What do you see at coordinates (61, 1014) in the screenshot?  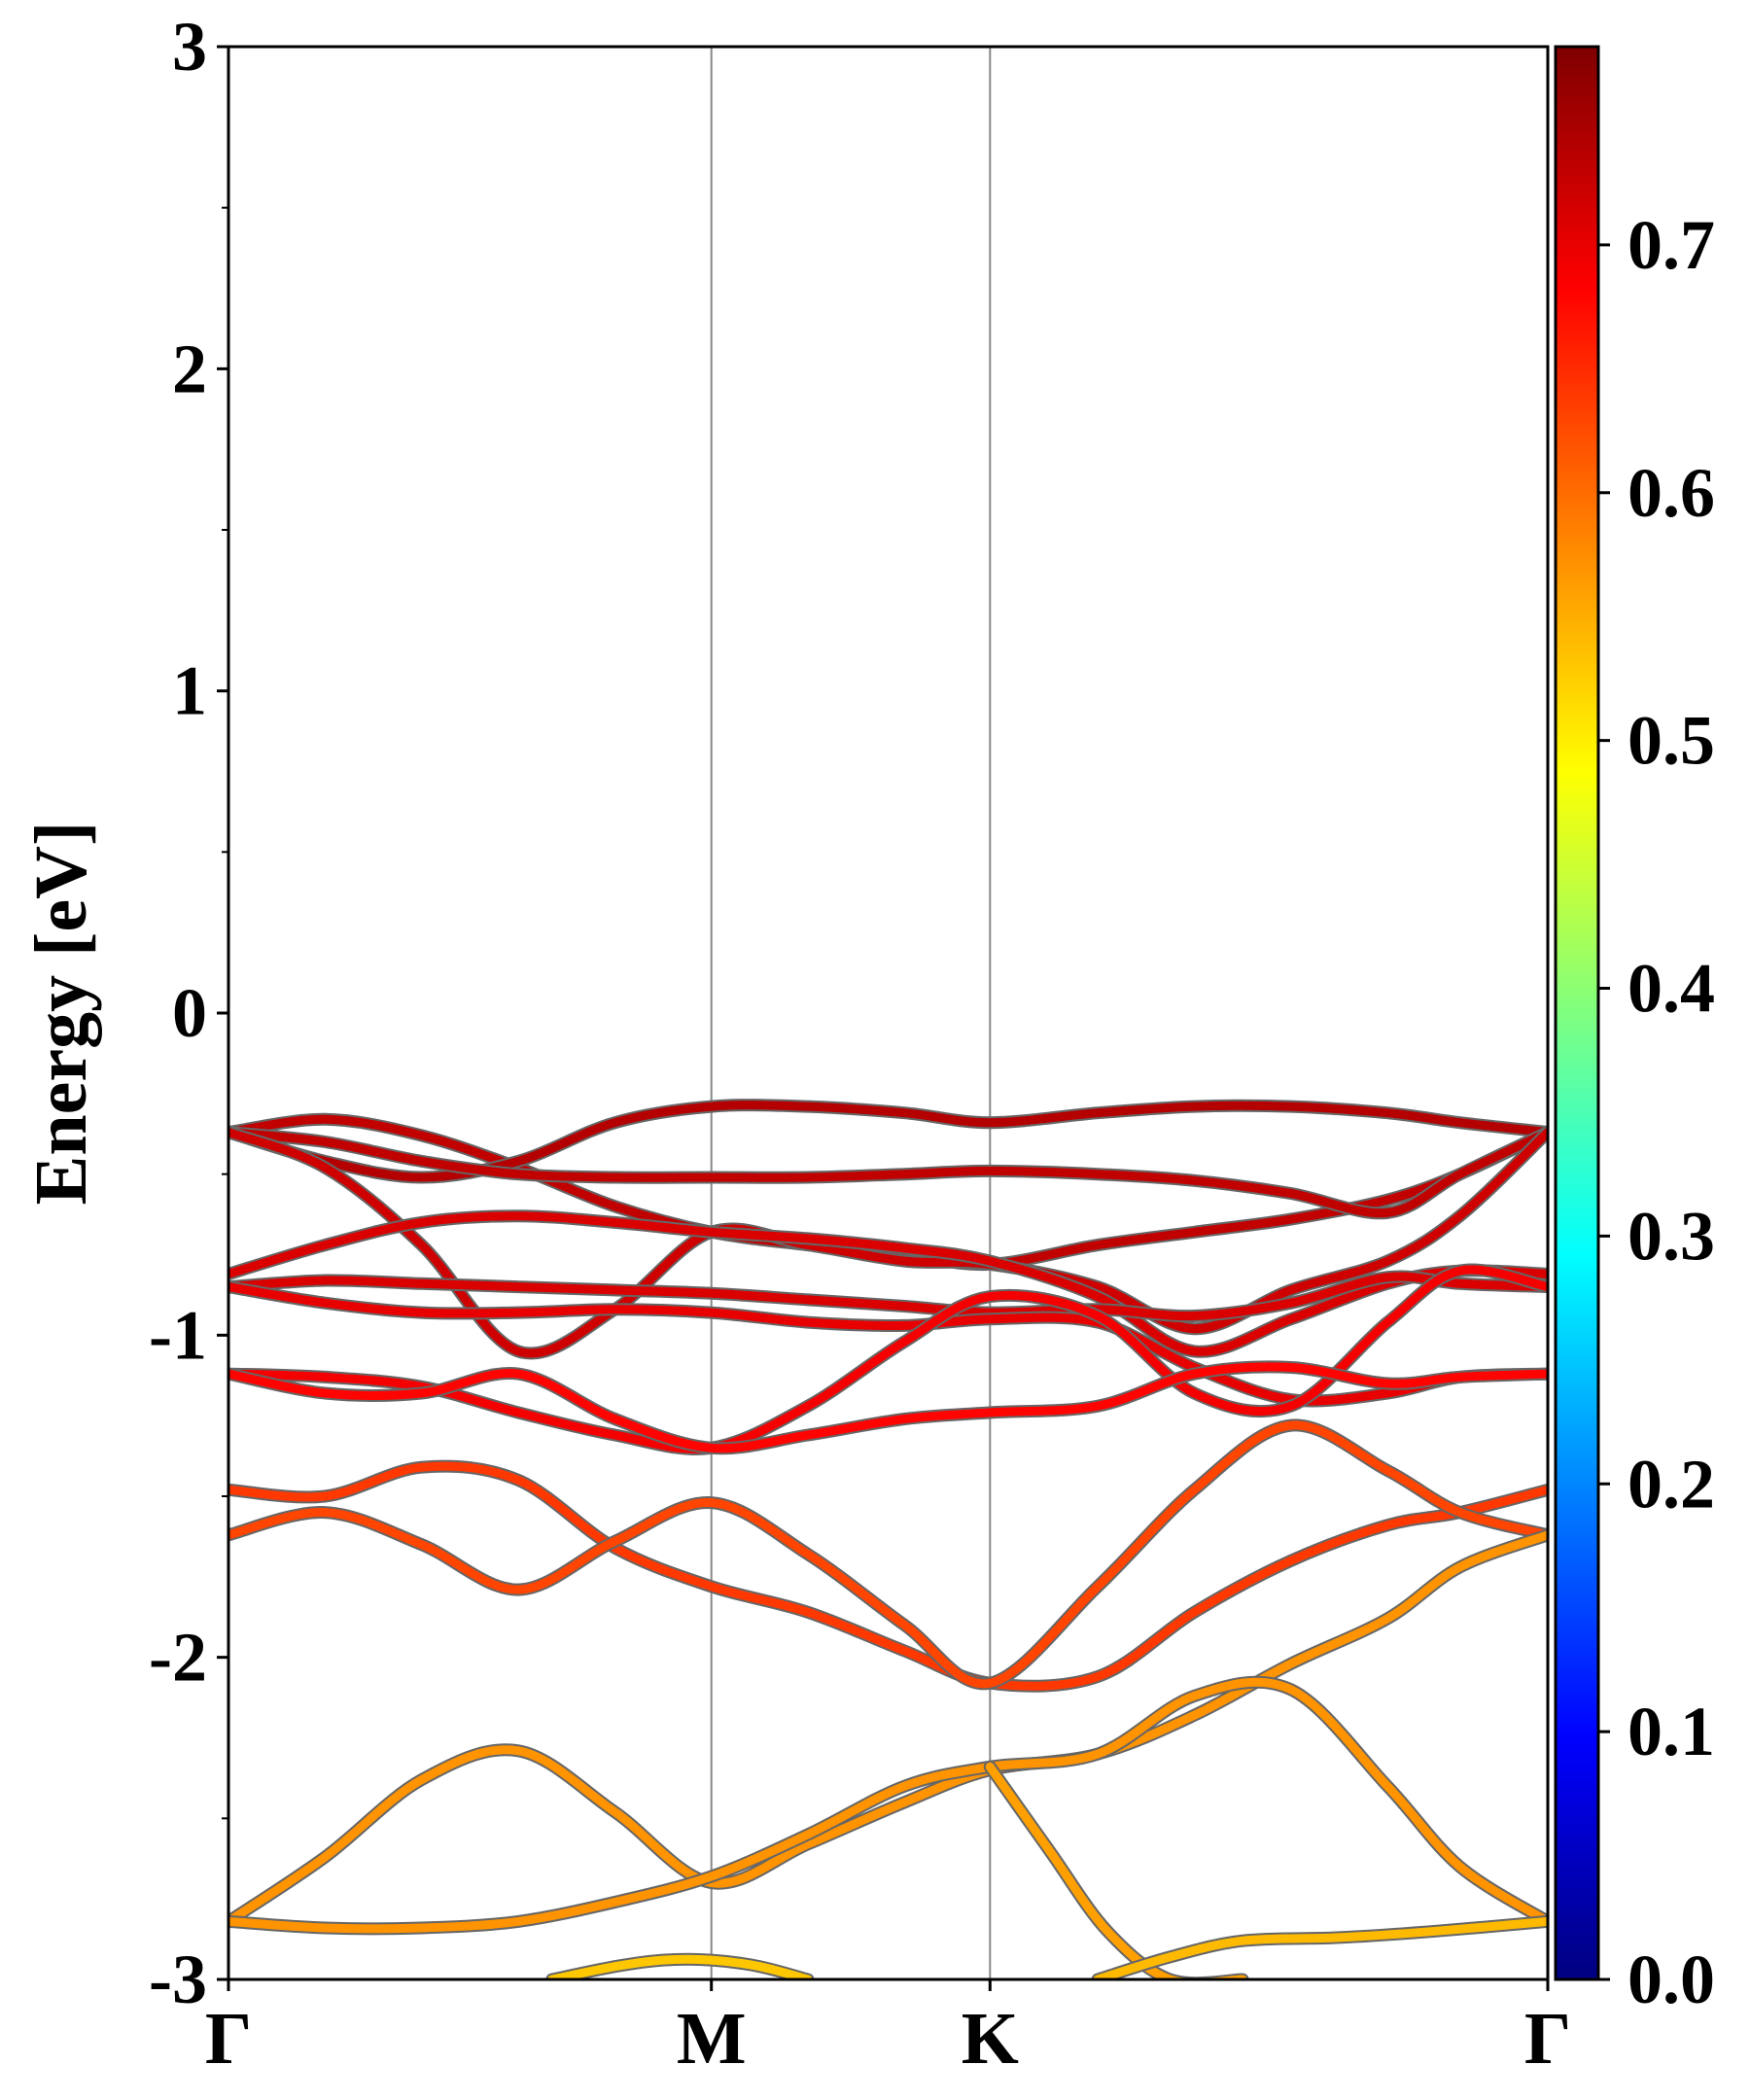 I see `y-axis-label: Energy [eV]` at bounding box center [61, 1014].